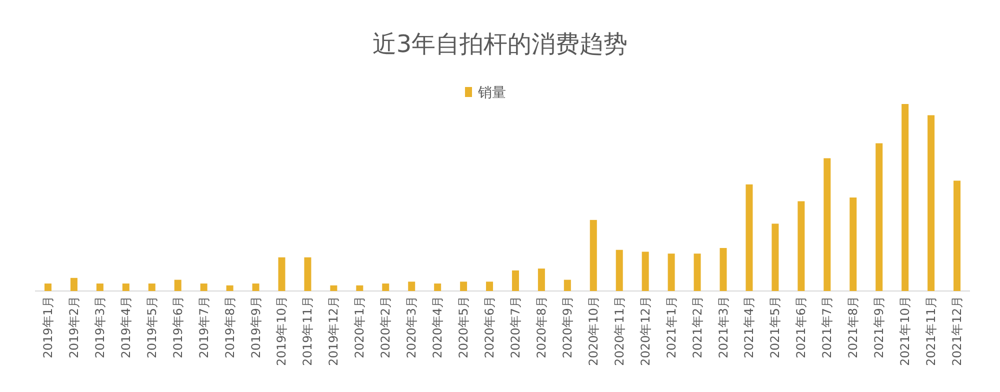 The width and height of the screenshot is (1000, 392). I want to click on x-tick-label: 2019年9月, so click(255, 327).